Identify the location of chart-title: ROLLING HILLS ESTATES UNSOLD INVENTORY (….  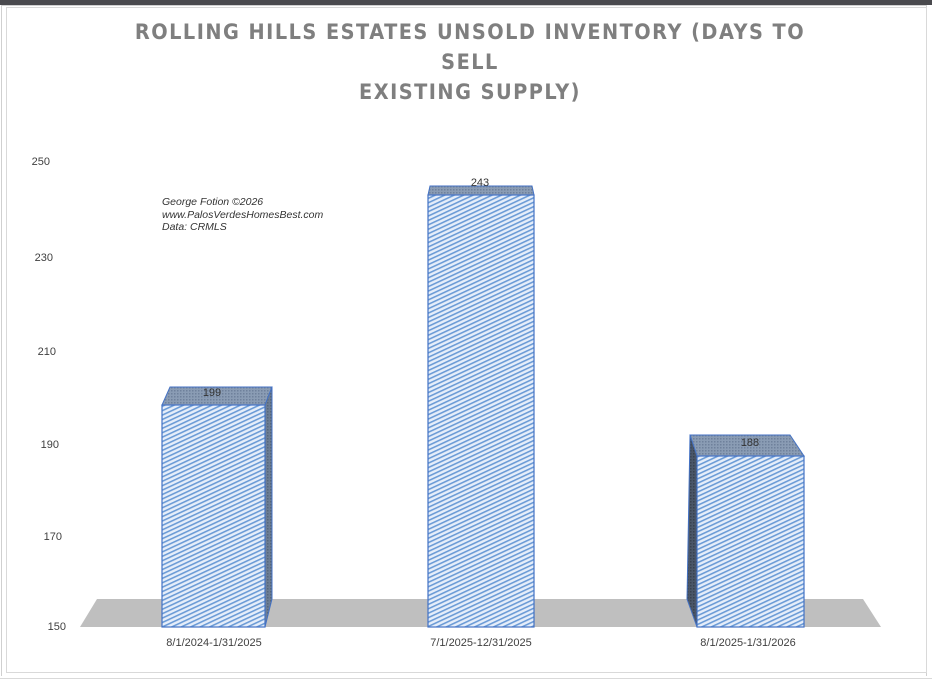
(470, 62).